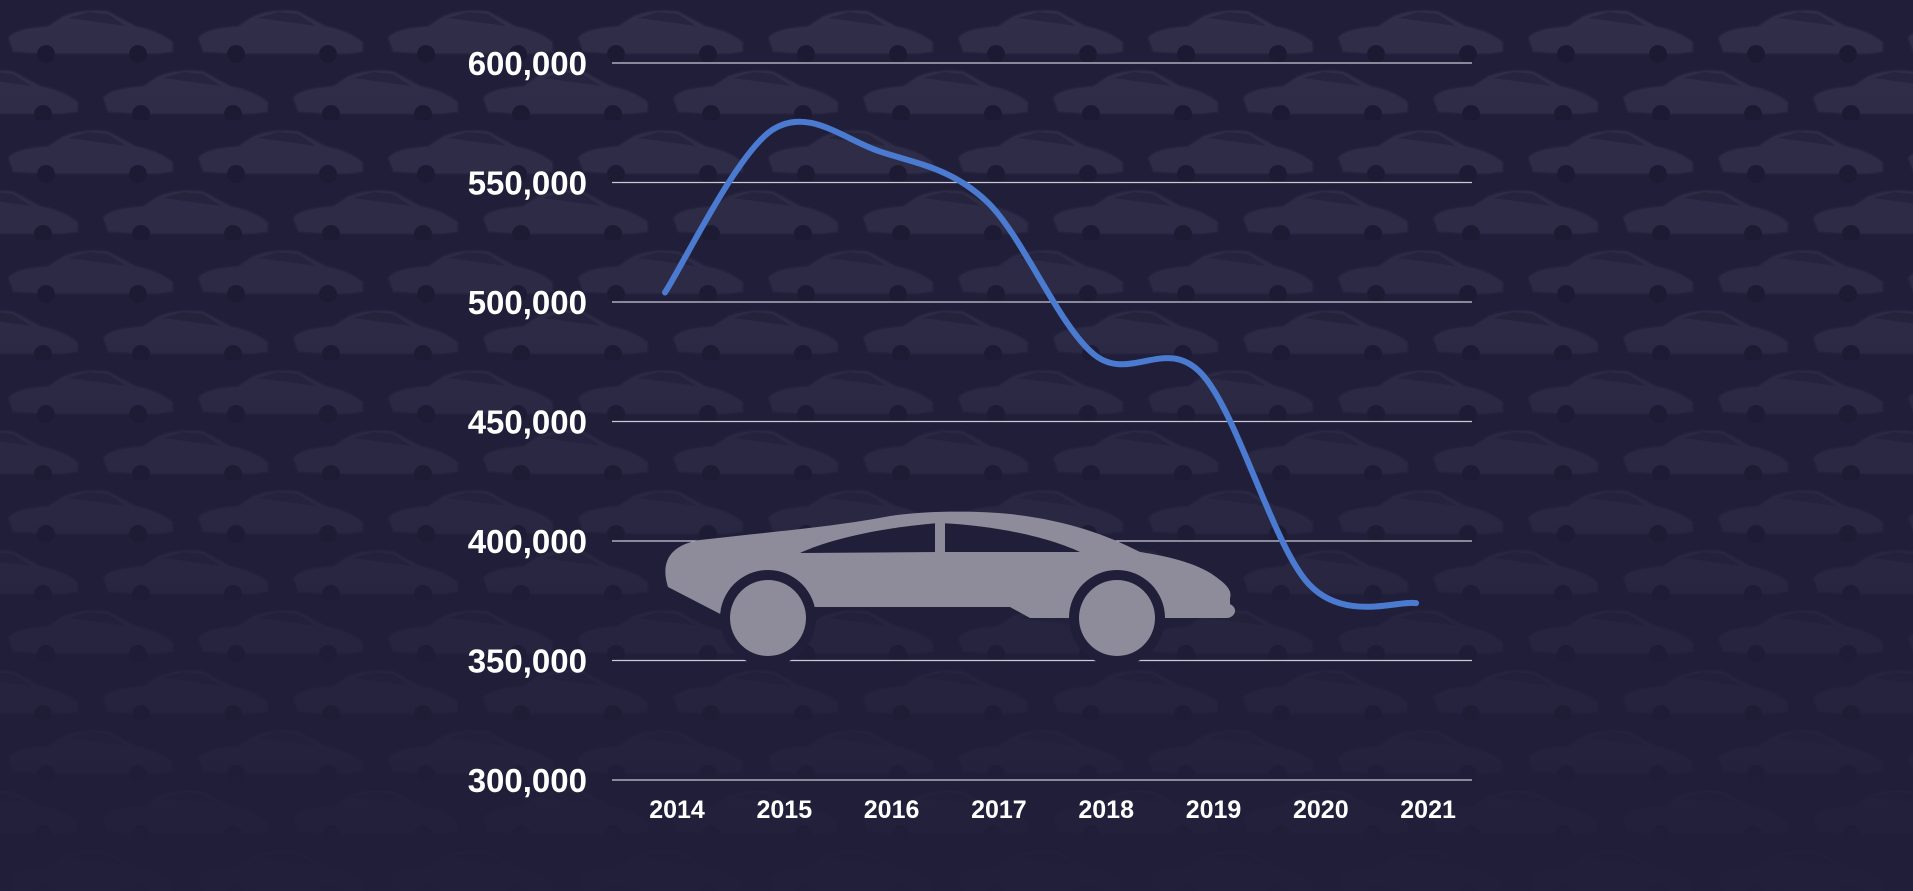  I want to click on x-tick-label: 2016, so click(892, 810).